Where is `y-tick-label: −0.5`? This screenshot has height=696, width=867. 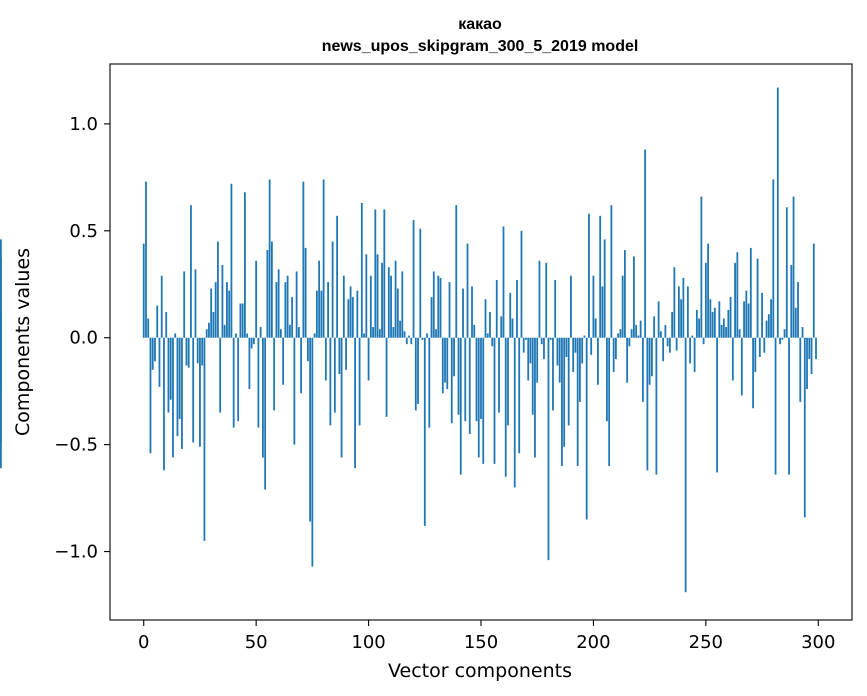 y-tick-label: −0.5 is located at coordinates (76, 445).